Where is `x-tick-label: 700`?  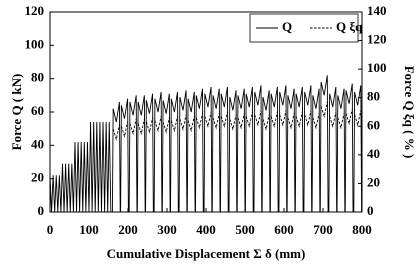 x-tick-label: 700 is located at coordinates (323, 229).